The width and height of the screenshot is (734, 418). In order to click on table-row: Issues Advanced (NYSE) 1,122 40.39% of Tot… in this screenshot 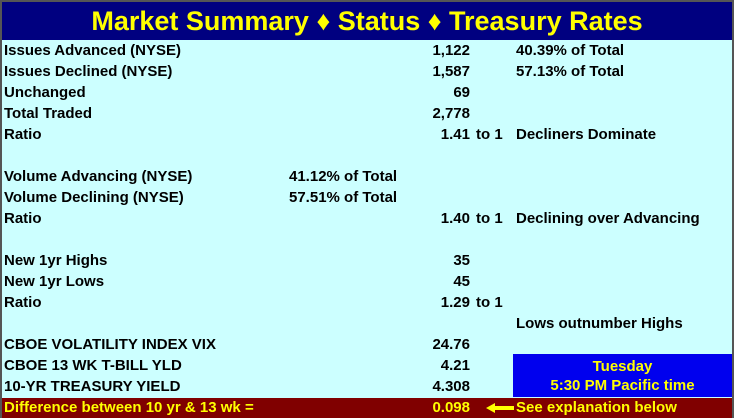, I will do `click(367, 50)`.